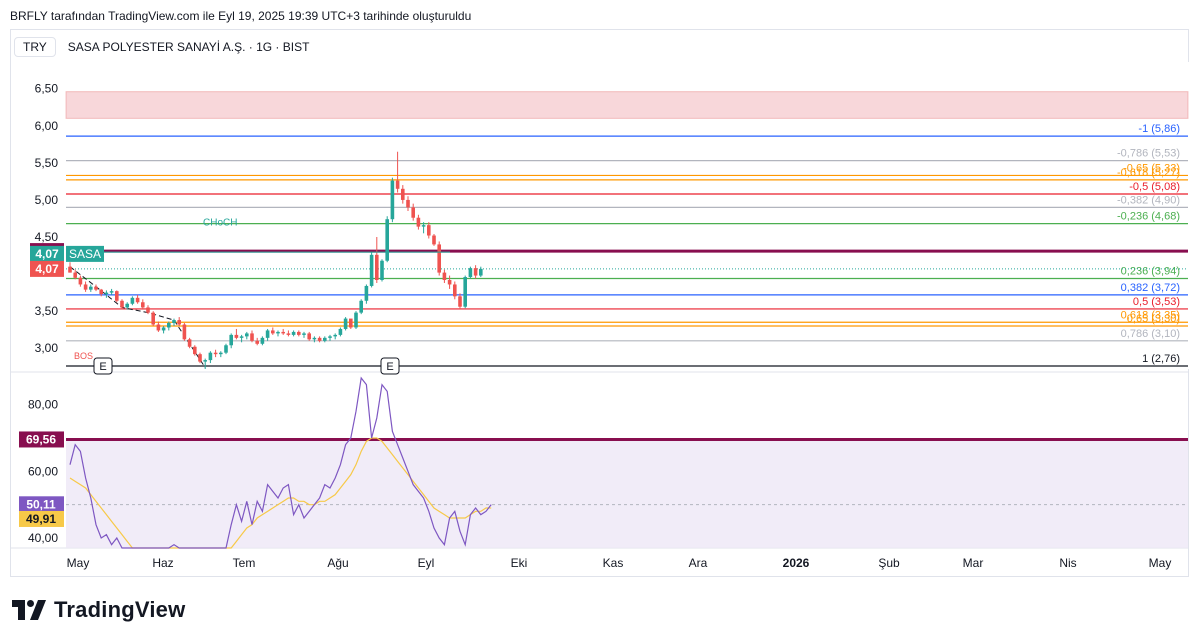  I want to click on price-tick-label: 3,00, so click(47, 348).